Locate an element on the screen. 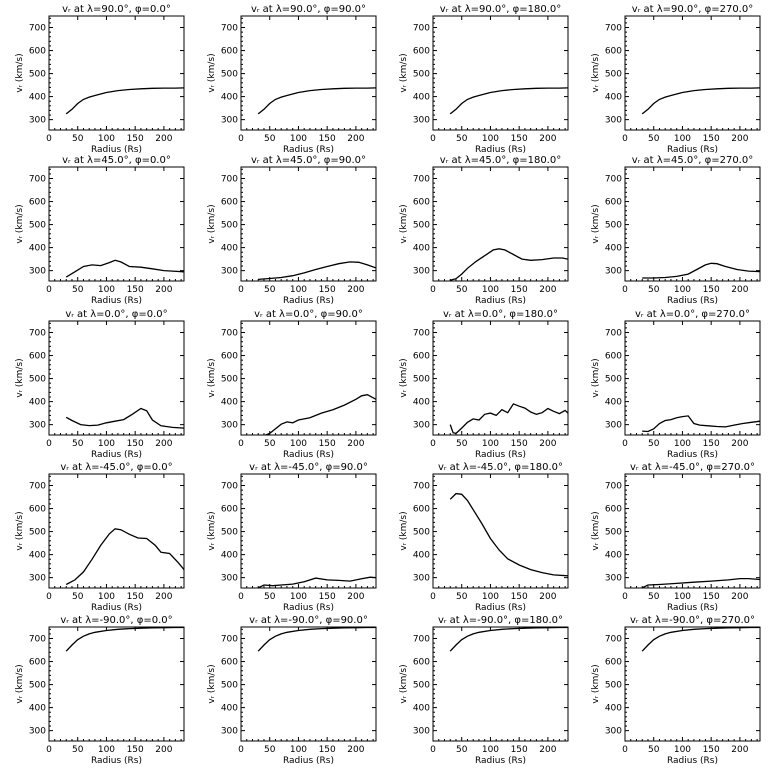 The image size is (768, 772). panel-title: vᵣ at λ=0.0°, φ=270.0° is located at coordinates (692, 314).